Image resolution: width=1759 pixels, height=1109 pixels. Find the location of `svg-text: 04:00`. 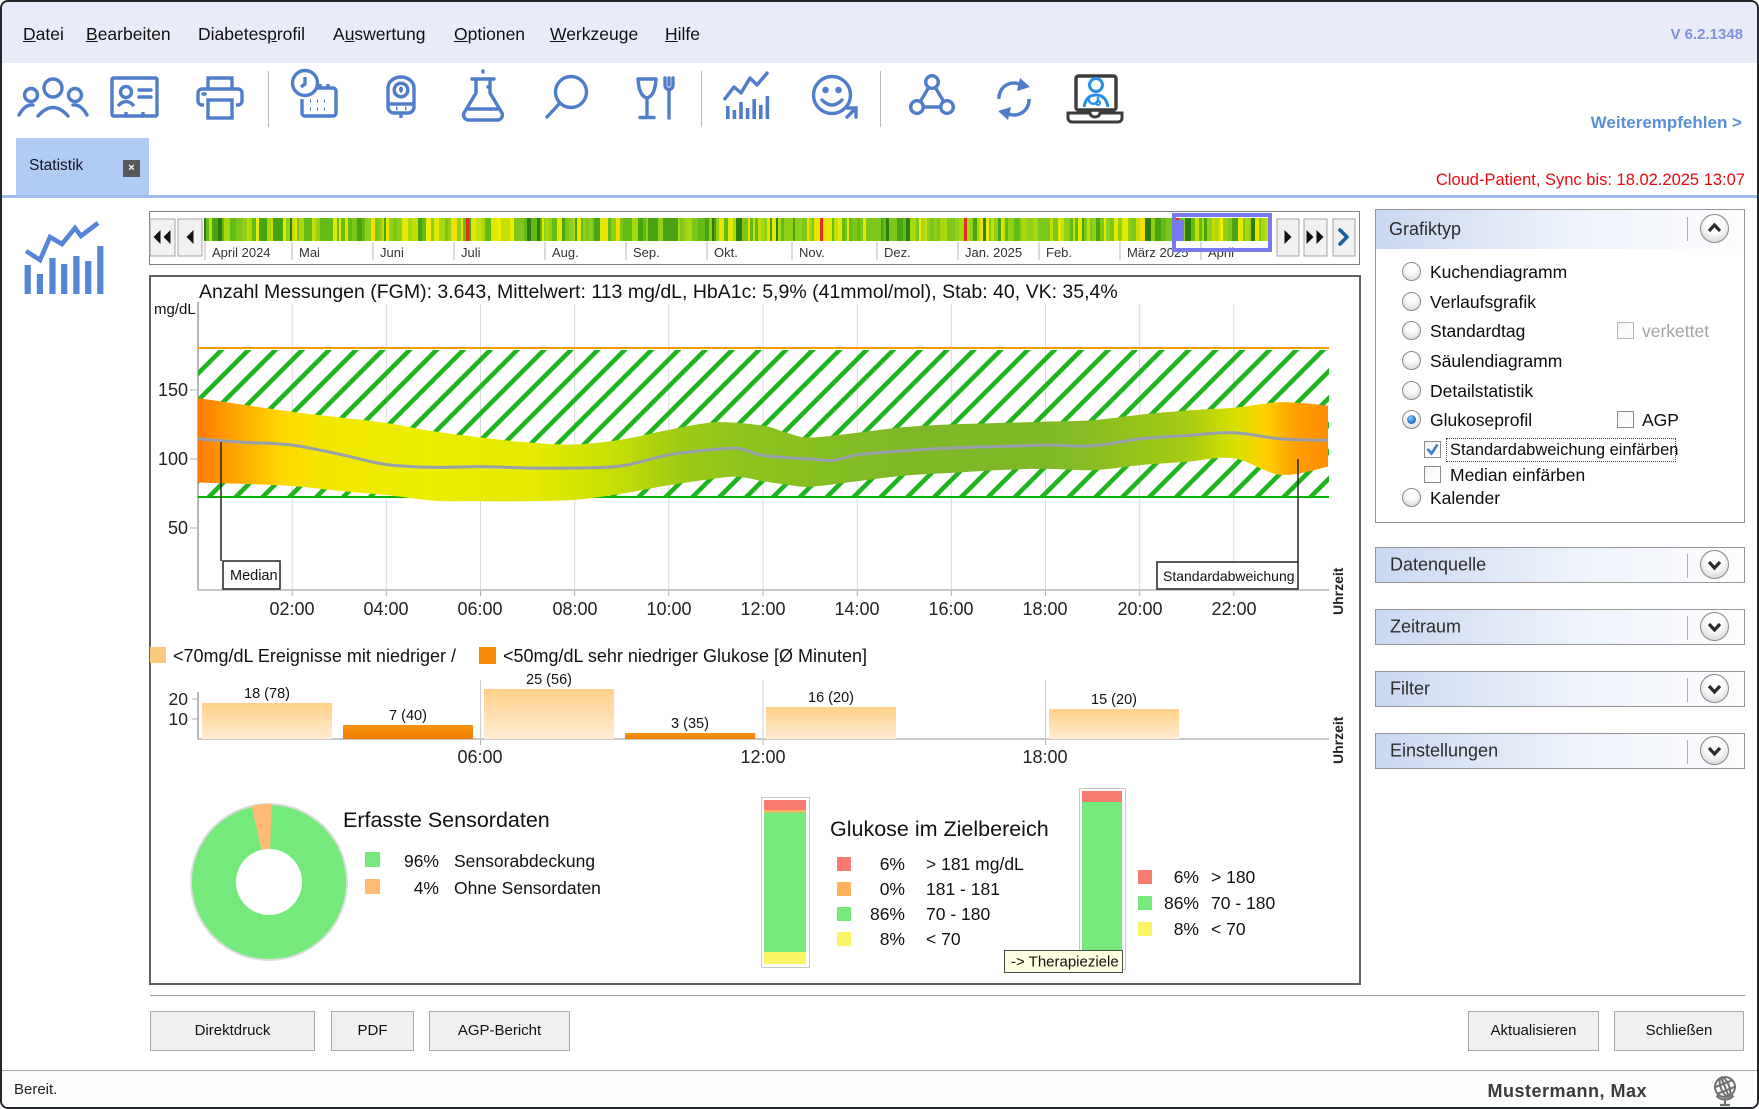

svg-text: 04:00 is located at coordinates (385, 609).